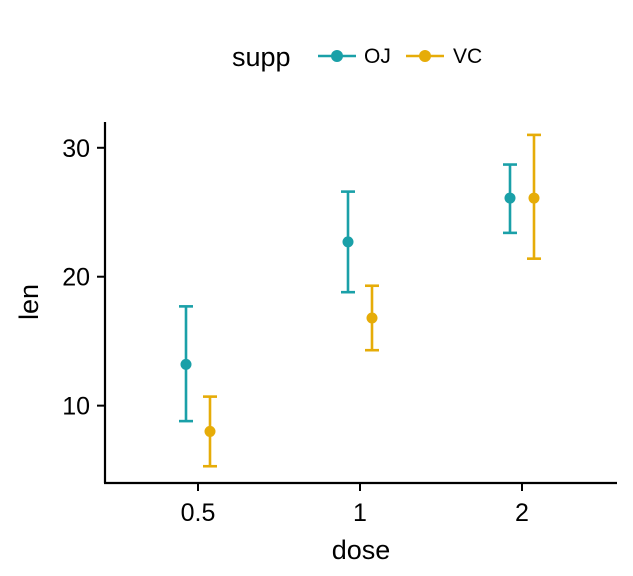  Describe the element at coordinates (76, 407) in the screenshot. I see `y-tick-label-10: 10` at that location.